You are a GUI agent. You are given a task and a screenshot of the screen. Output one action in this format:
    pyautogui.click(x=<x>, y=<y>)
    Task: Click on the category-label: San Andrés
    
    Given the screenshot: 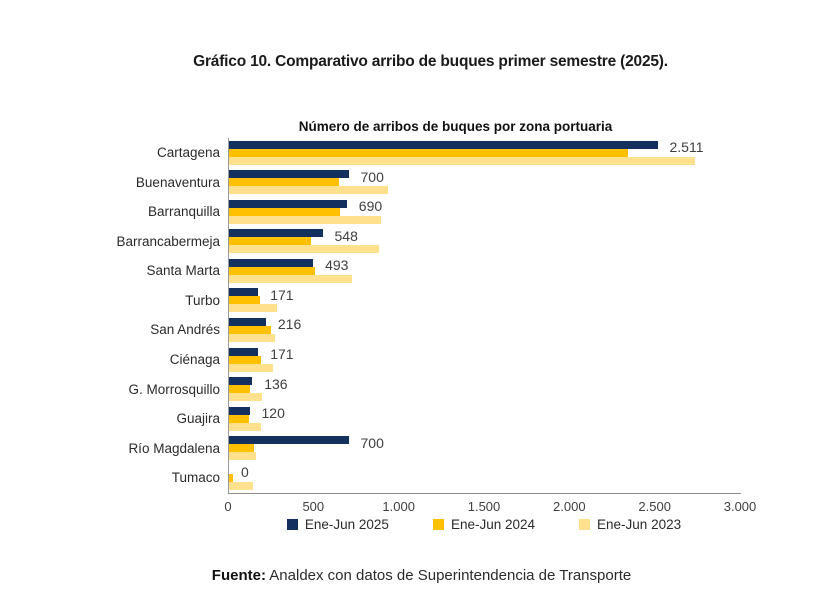 What is the action you would take?
    pyautogui.click(x=185, y=330)
    